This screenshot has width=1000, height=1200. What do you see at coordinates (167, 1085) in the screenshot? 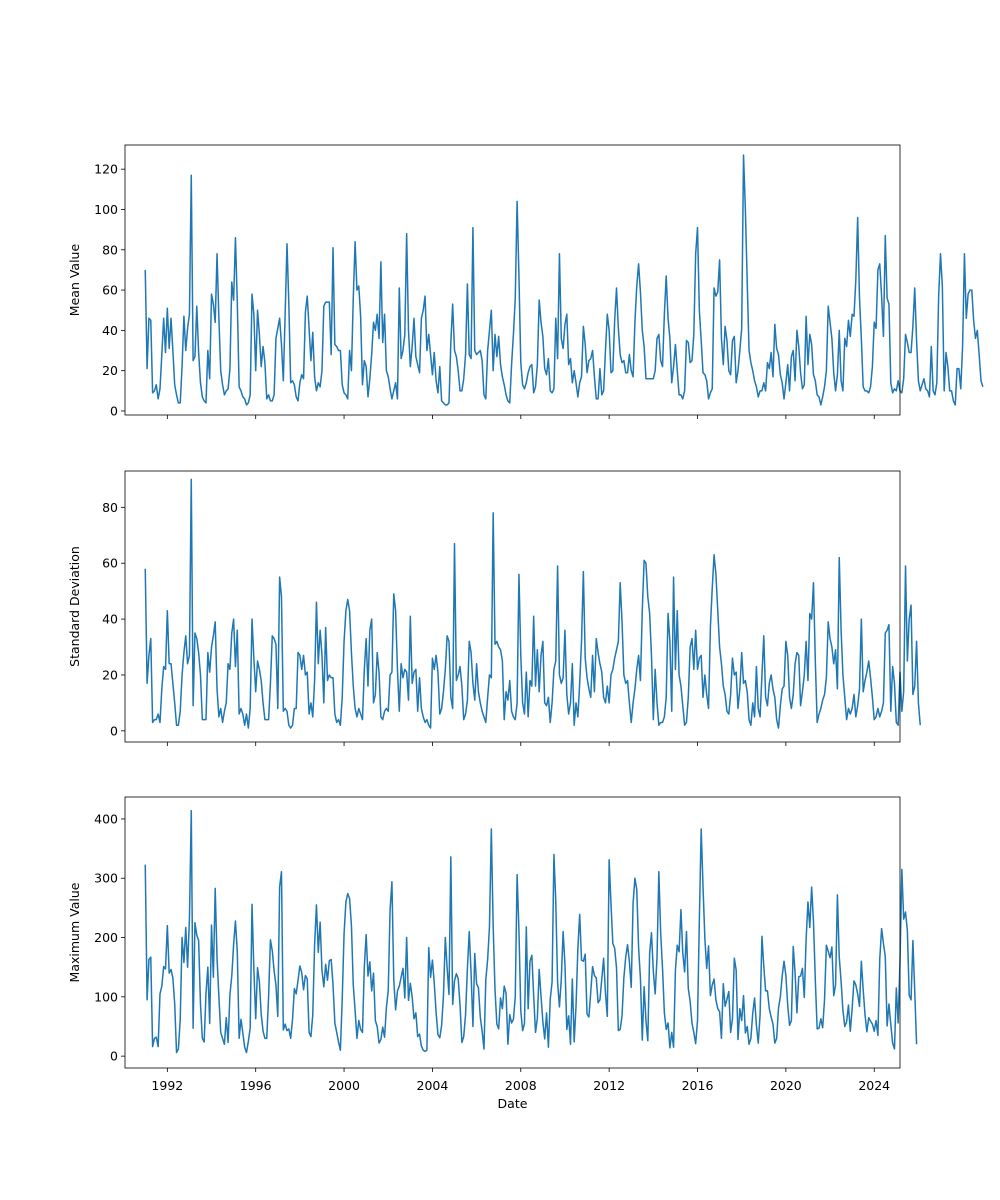
I see `x-tick-label: 1992` at bounding box center [167, 1085].